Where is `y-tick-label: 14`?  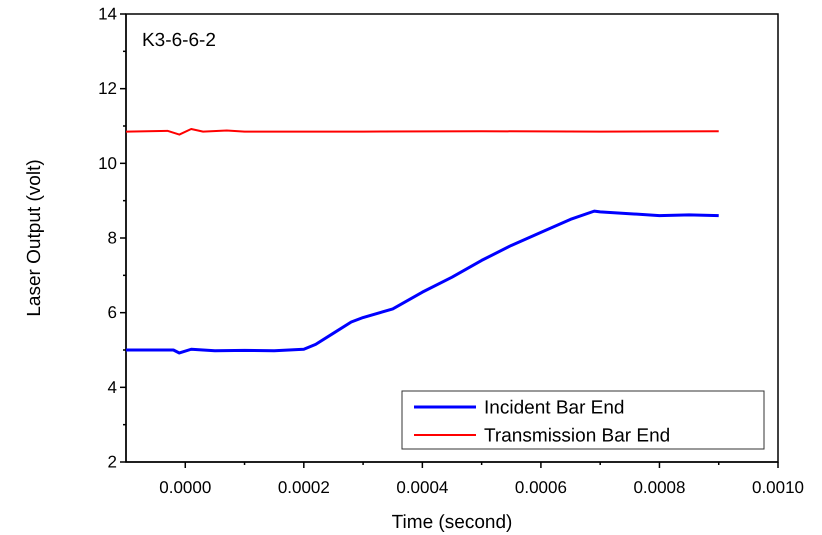
y-tick-label: 14 is located at coordinates (107, 14).